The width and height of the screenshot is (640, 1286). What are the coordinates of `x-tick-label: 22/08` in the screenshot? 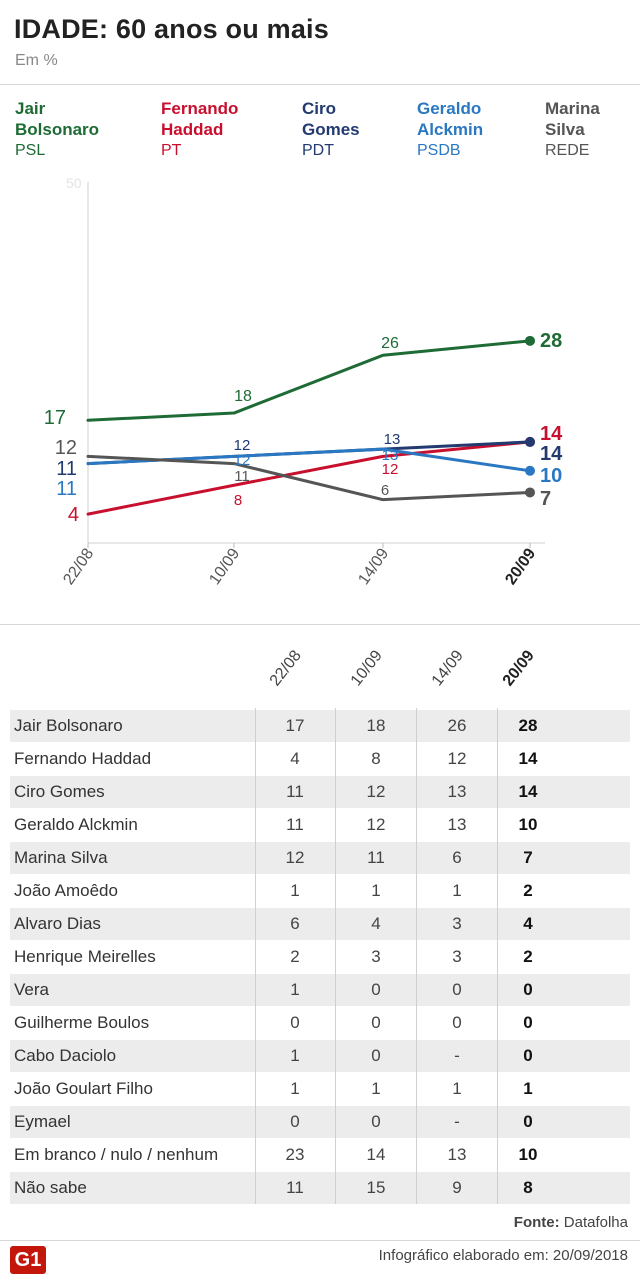 It's located at (78, 566).